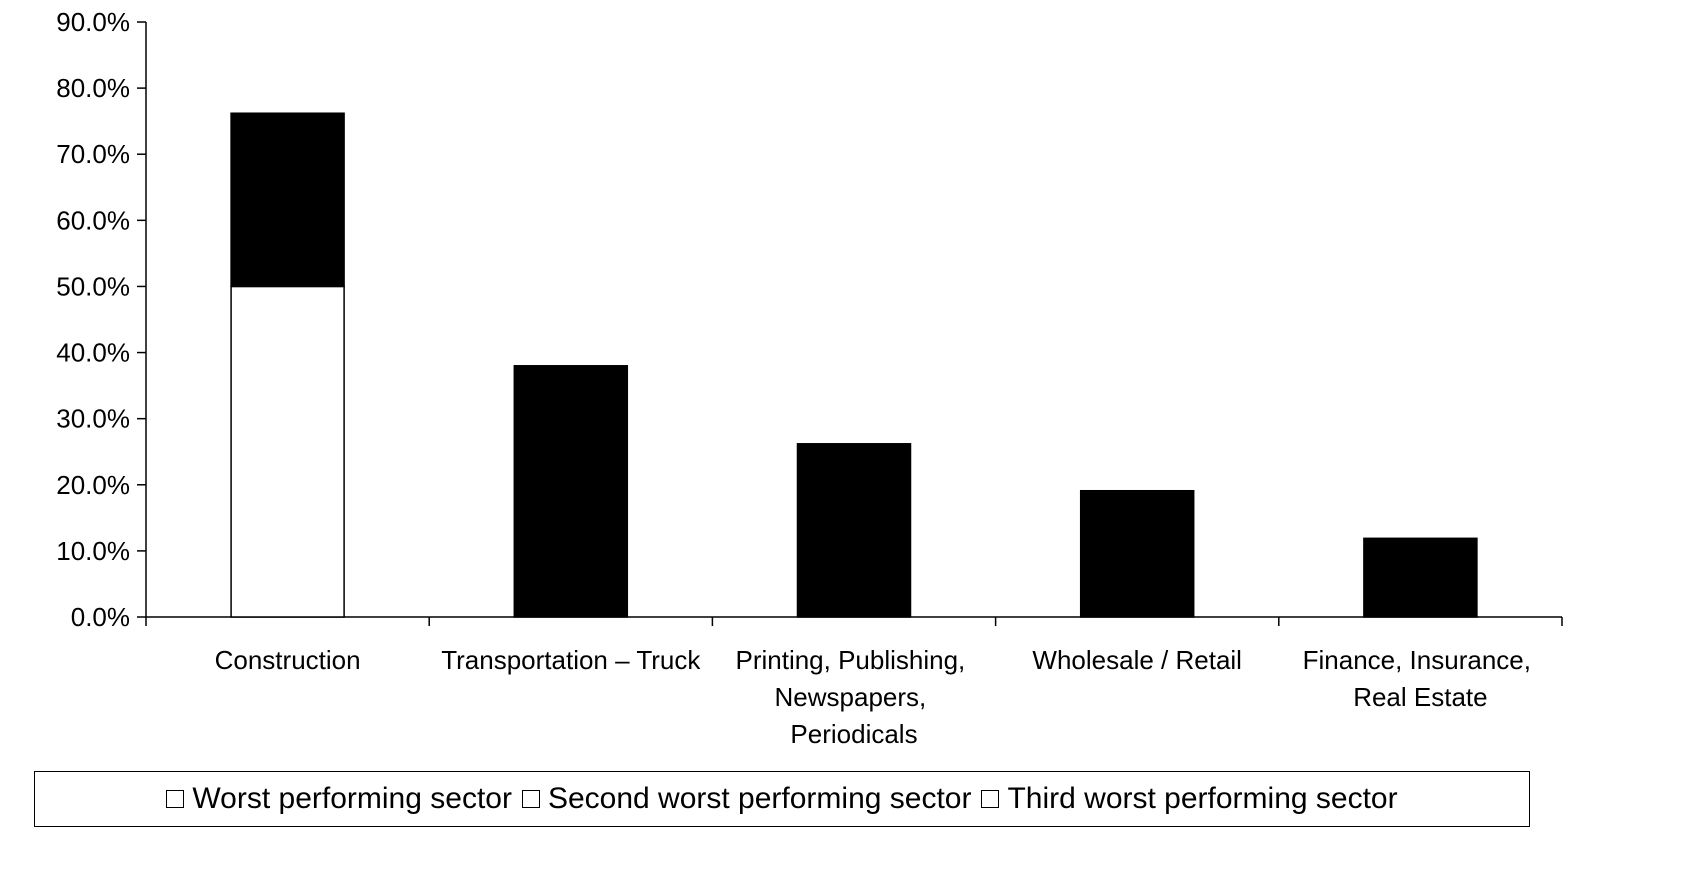  Describe the element at coordinates (93, 551) in the screenshot. I see `y-tick-label: 10.0%` at that location.